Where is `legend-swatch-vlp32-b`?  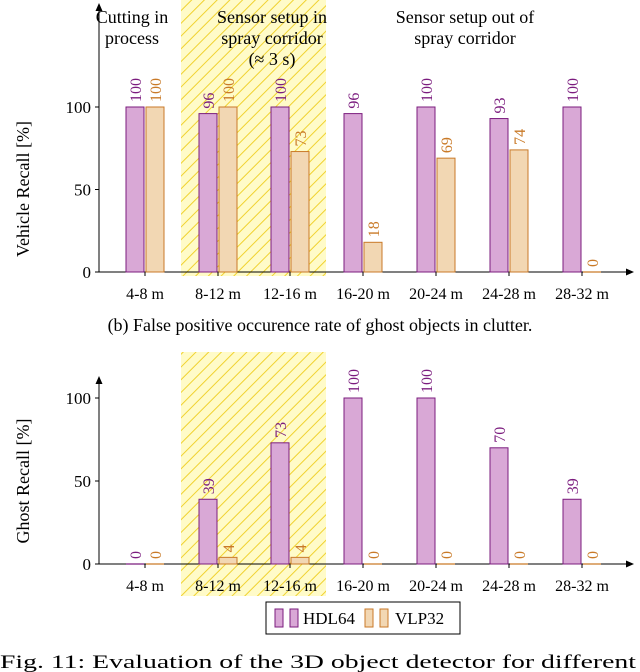 legend-swatch-vlp32-b is located at coordinates (384, 618).